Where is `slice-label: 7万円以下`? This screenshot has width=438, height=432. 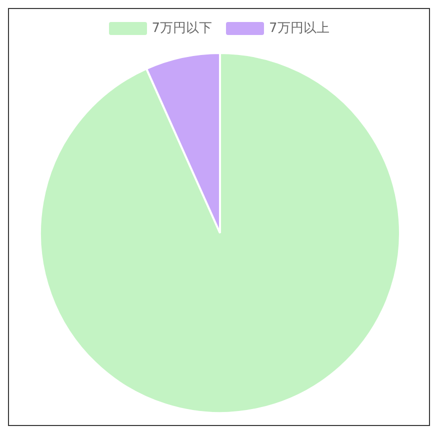
slice-label: 7万円以下 is located at coordinates (182, 28).